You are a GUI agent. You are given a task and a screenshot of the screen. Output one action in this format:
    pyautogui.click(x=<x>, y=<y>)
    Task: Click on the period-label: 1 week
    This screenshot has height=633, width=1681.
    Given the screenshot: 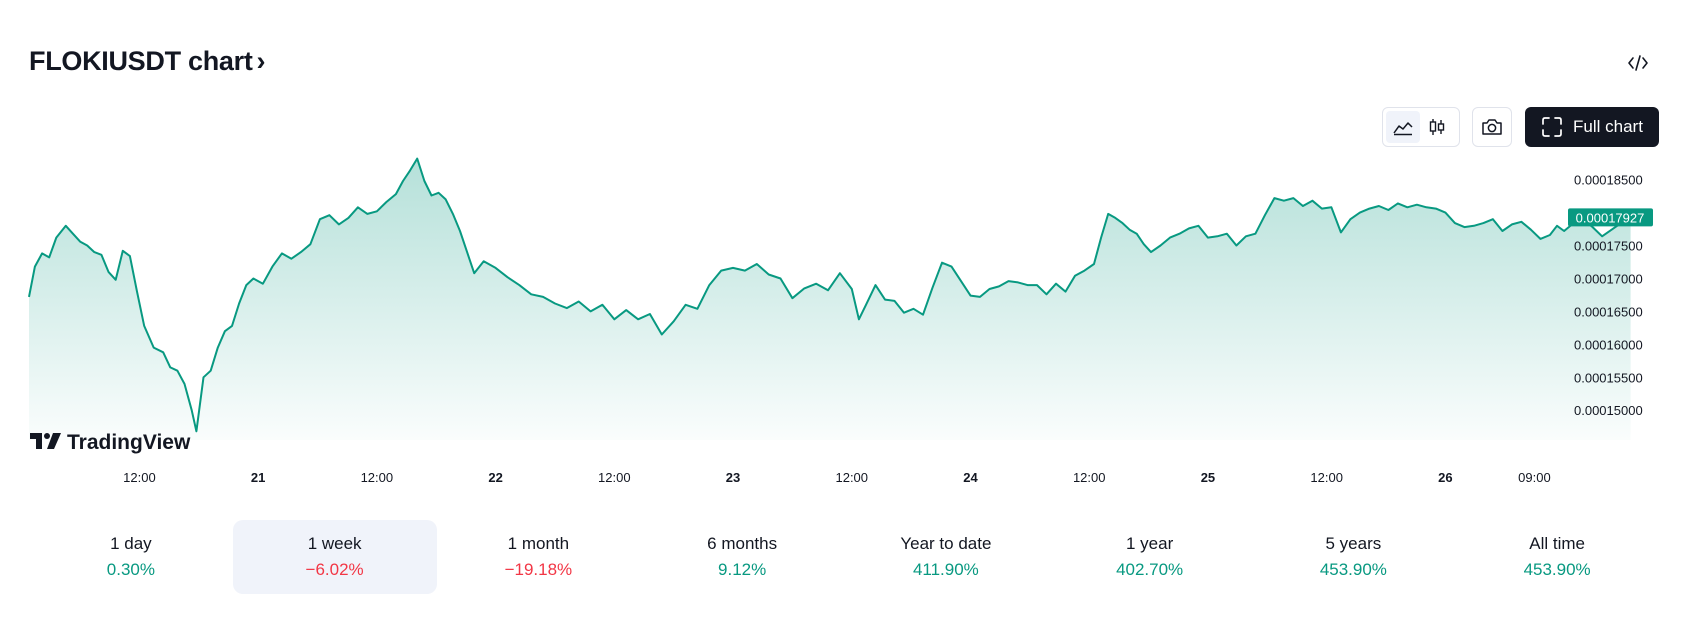 What is the action you would take?
    pyautogui.click(x=334, y=543)
    